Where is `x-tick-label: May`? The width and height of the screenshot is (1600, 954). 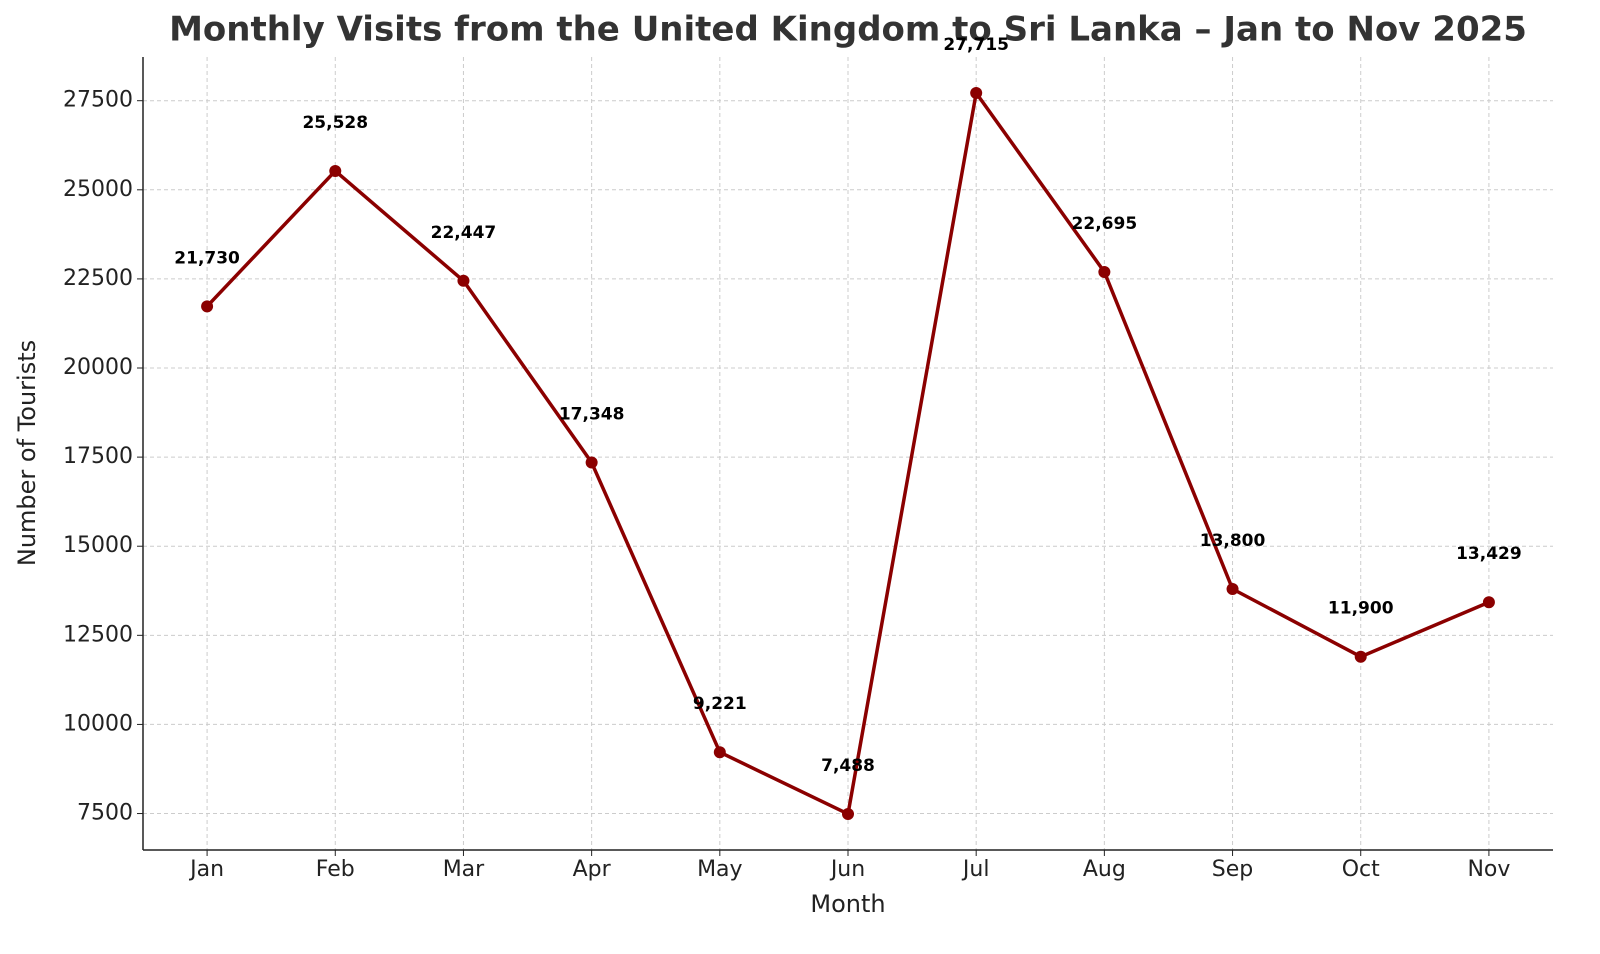 x-tick-label: May is located at coordinates (719, 869).